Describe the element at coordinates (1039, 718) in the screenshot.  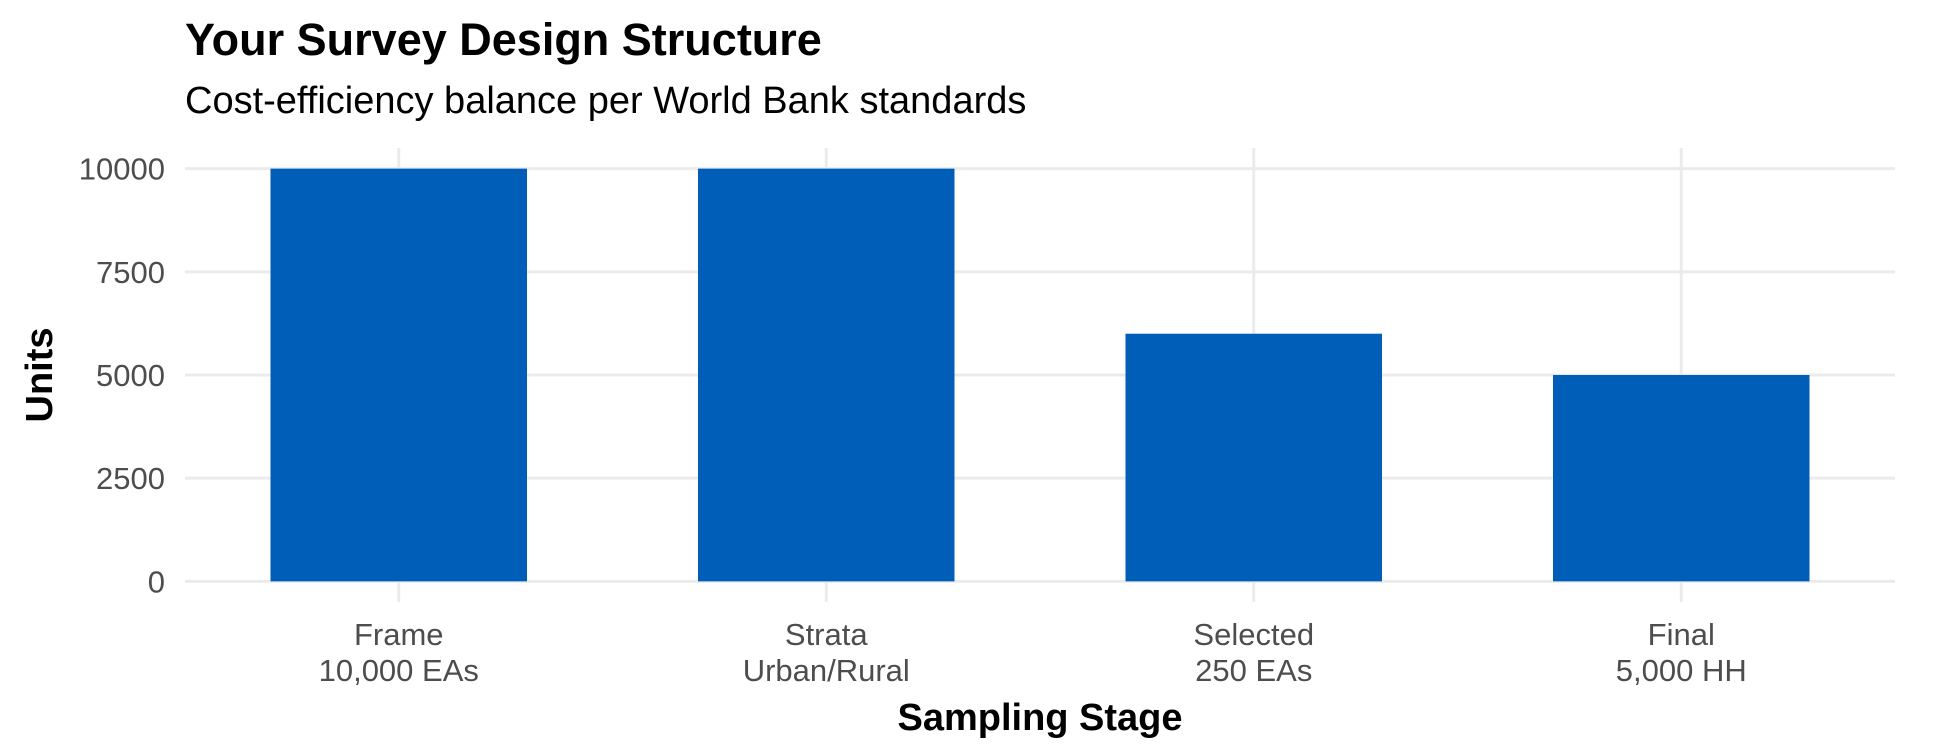
I see `x-axis-title: Sampling Stage` at that location.